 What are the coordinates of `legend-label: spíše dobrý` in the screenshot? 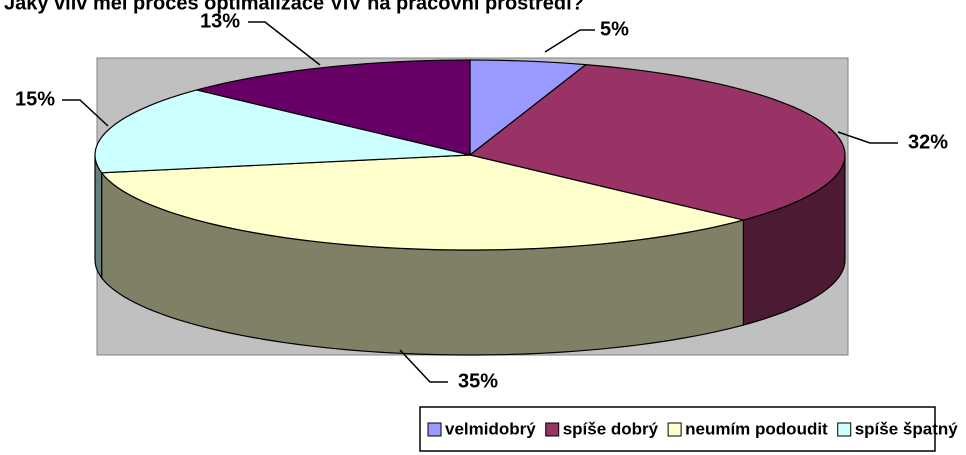 It's located at (611, 428).